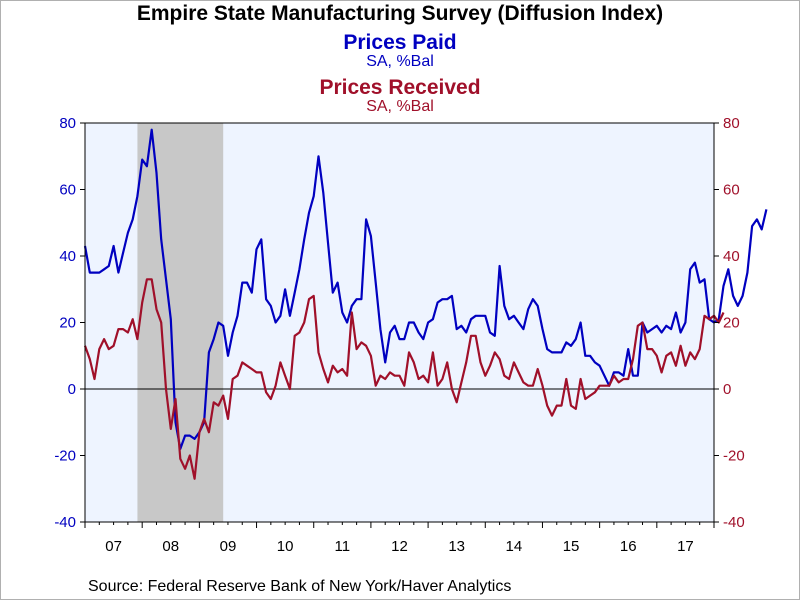 Image resolution: width=800 pixels, height=600 pixels. Describe the element at coordinates (343, 546) in the screenshot. I see `x-tick-label: 11` at that location.